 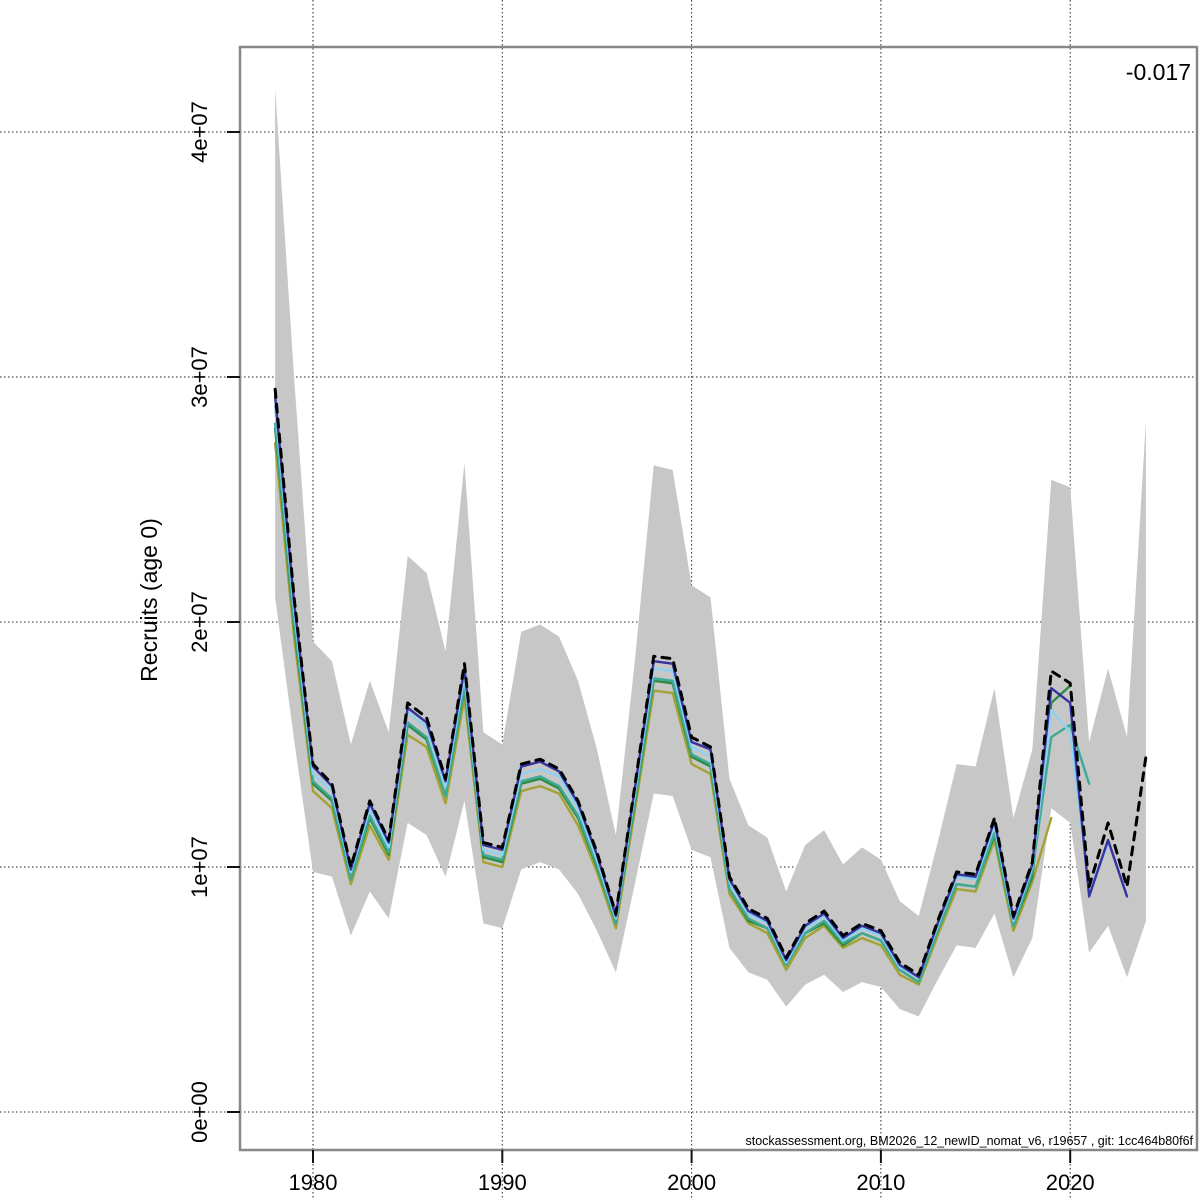 What do you see at coordinates (691, 1182) in the screenshot?
I see `x-tick-label: 2000` at bounding box center [691, 1182].